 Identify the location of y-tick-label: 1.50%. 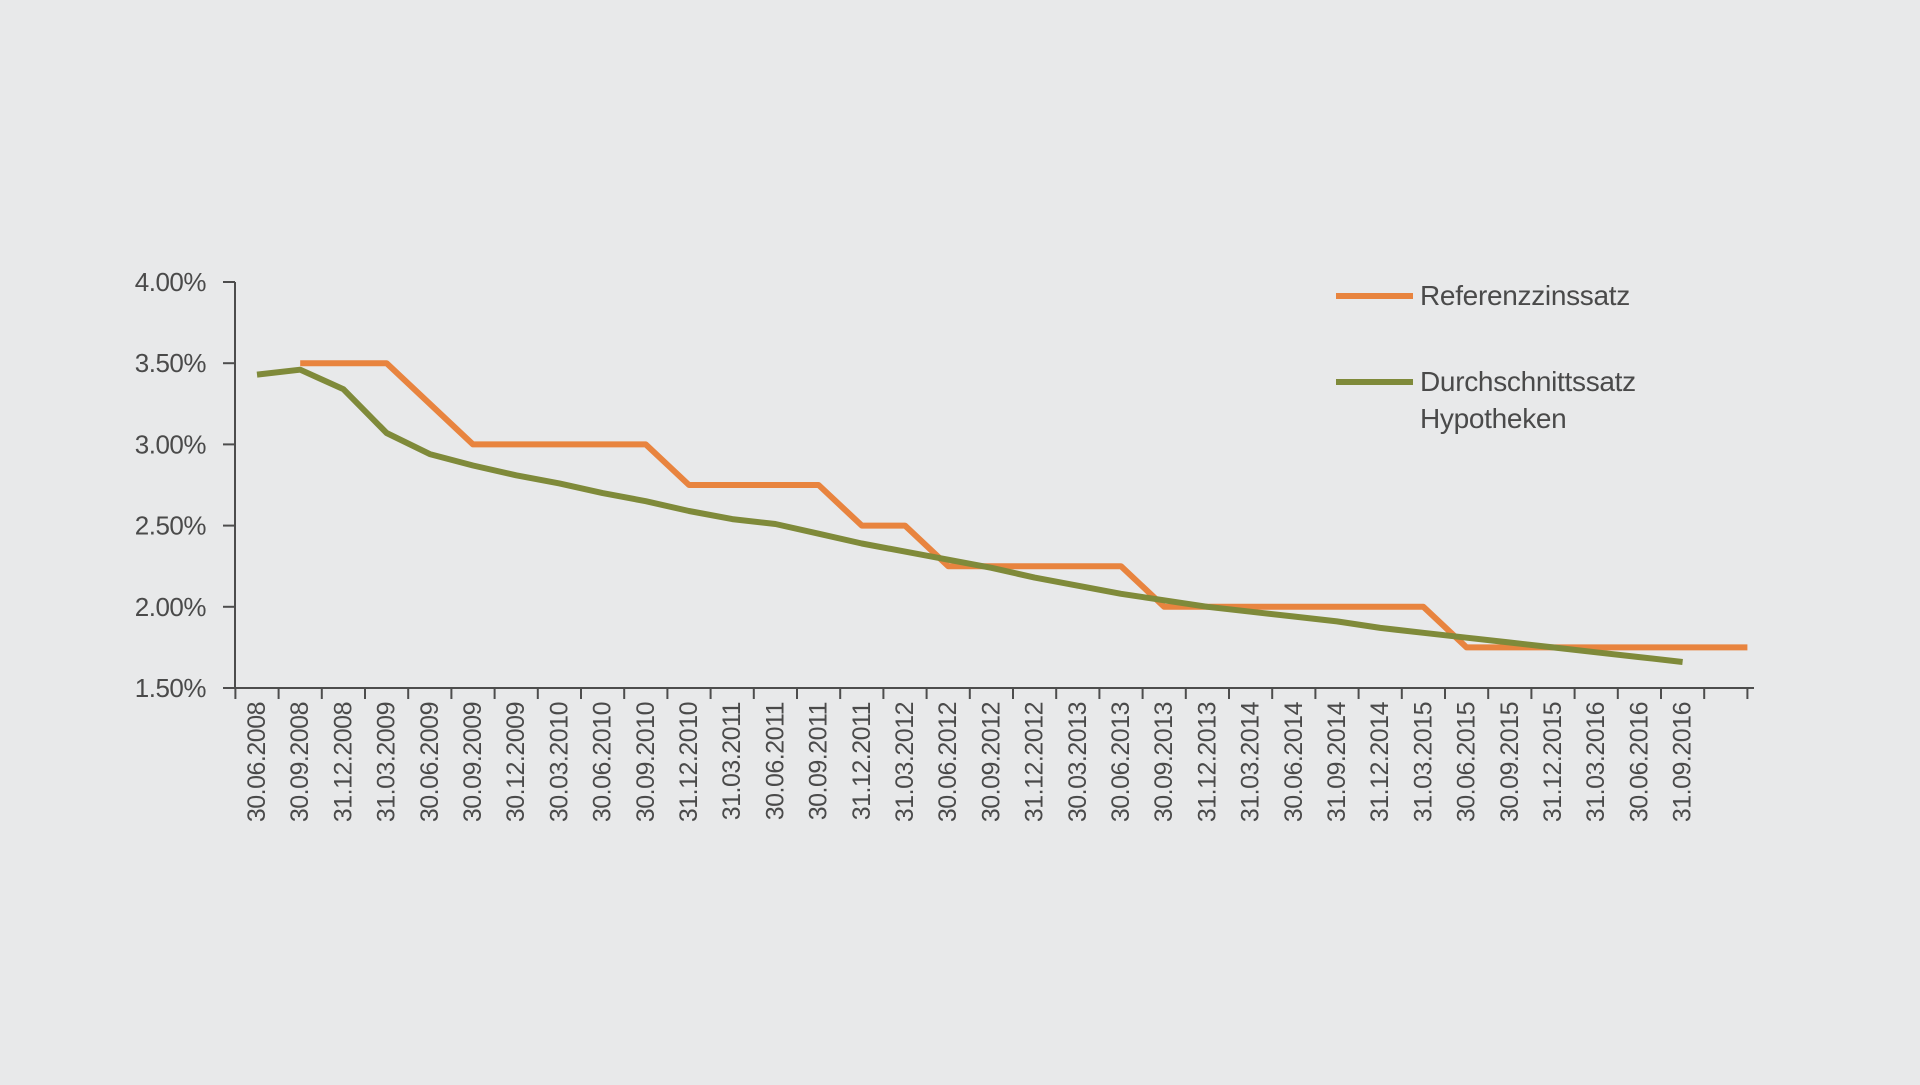
(171, 688).